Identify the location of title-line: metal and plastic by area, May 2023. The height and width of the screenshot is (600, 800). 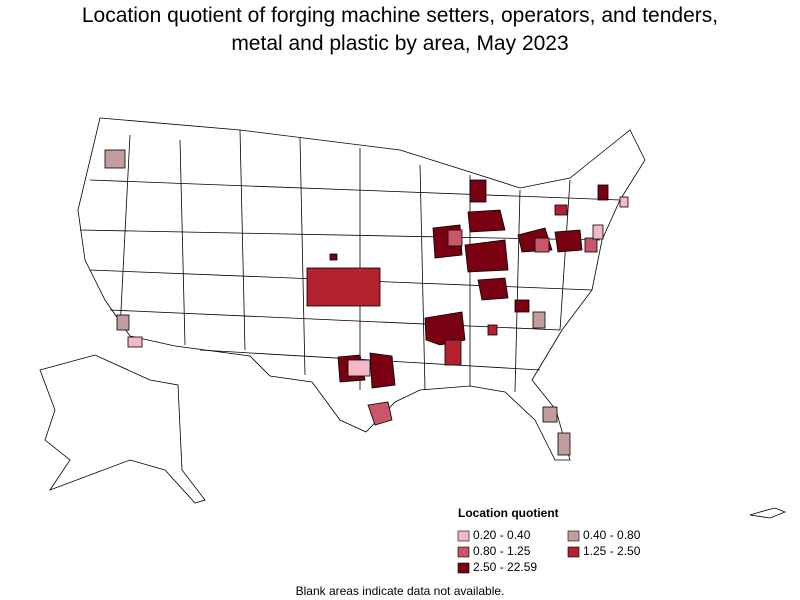
(399, 43).